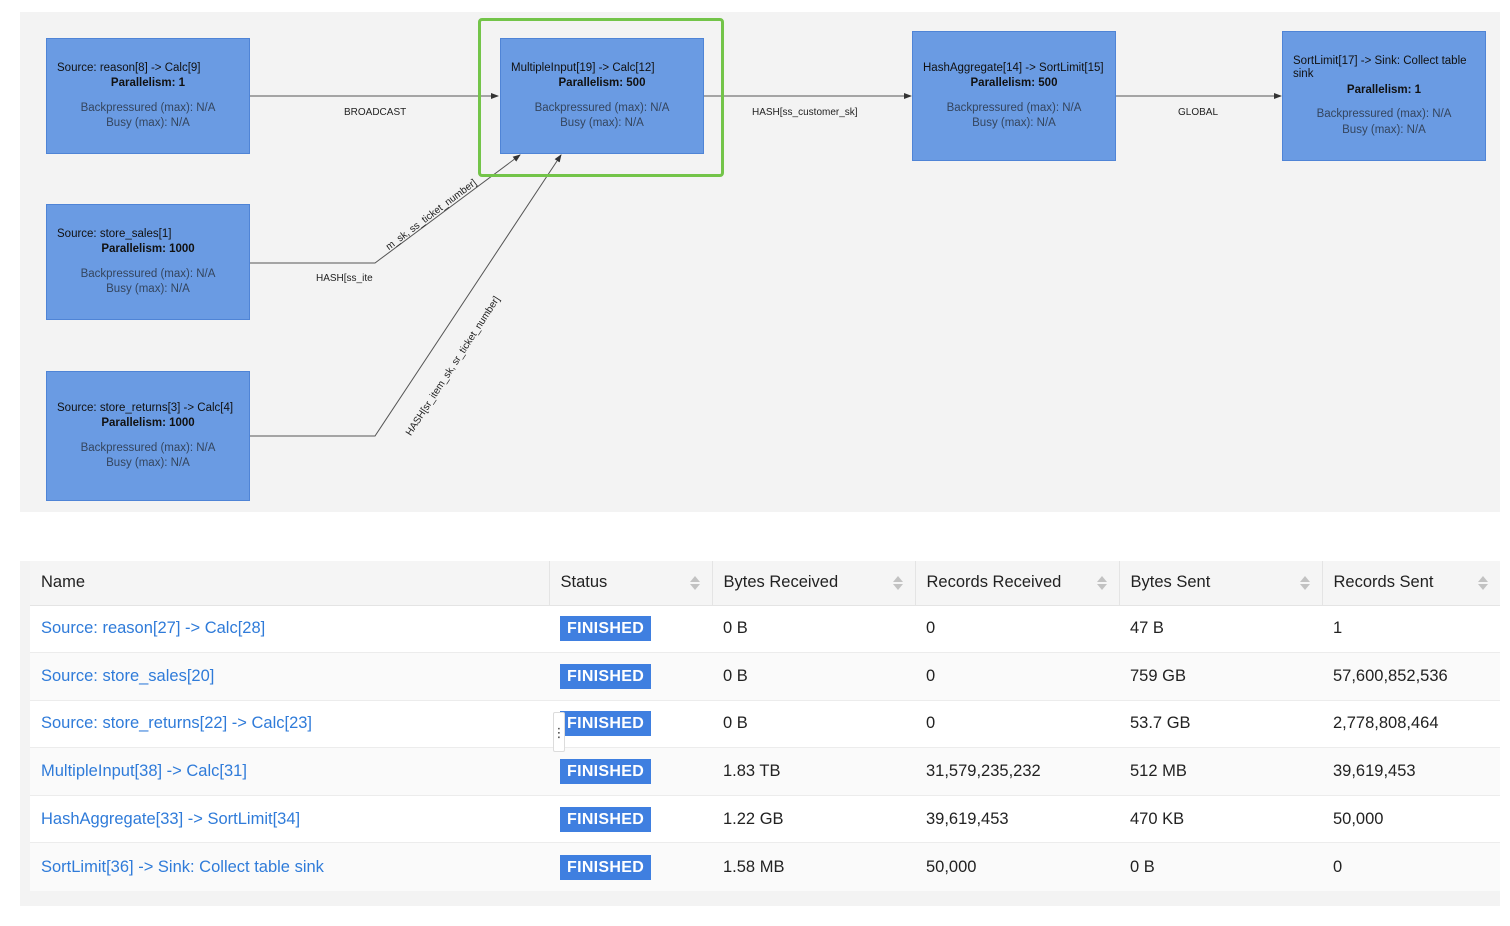 This screenshot has height=926, width=1510. I want to click on column-header-label: Bytes Sent, so click(1170, 582).